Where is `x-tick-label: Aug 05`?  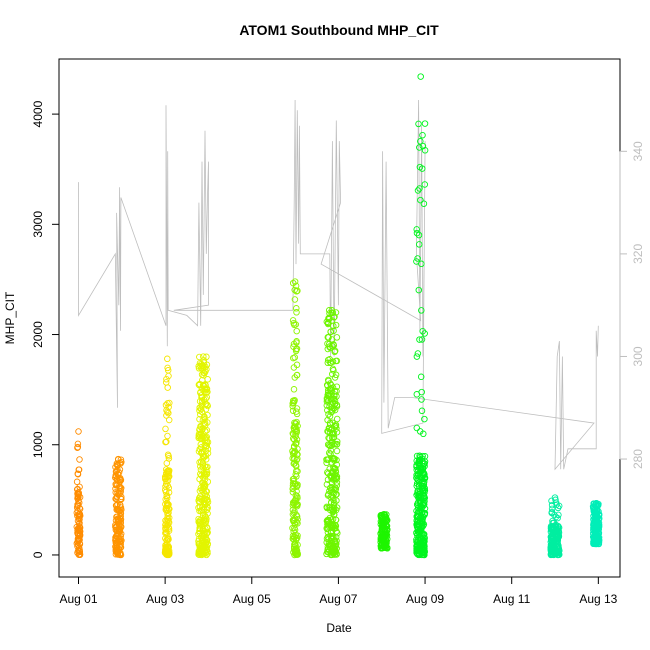 x-tick-label: Aug 05 is located at coordinates (252, 599).